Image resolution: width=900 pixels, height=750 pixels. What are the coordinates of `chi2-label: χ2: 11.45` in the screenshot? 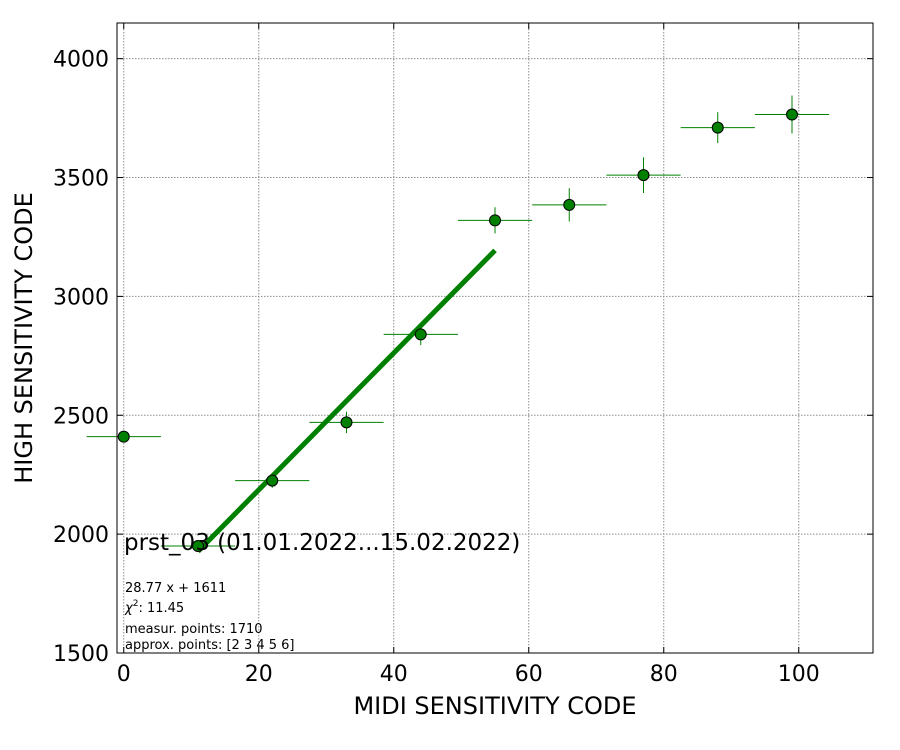 It's located at (154, 607).